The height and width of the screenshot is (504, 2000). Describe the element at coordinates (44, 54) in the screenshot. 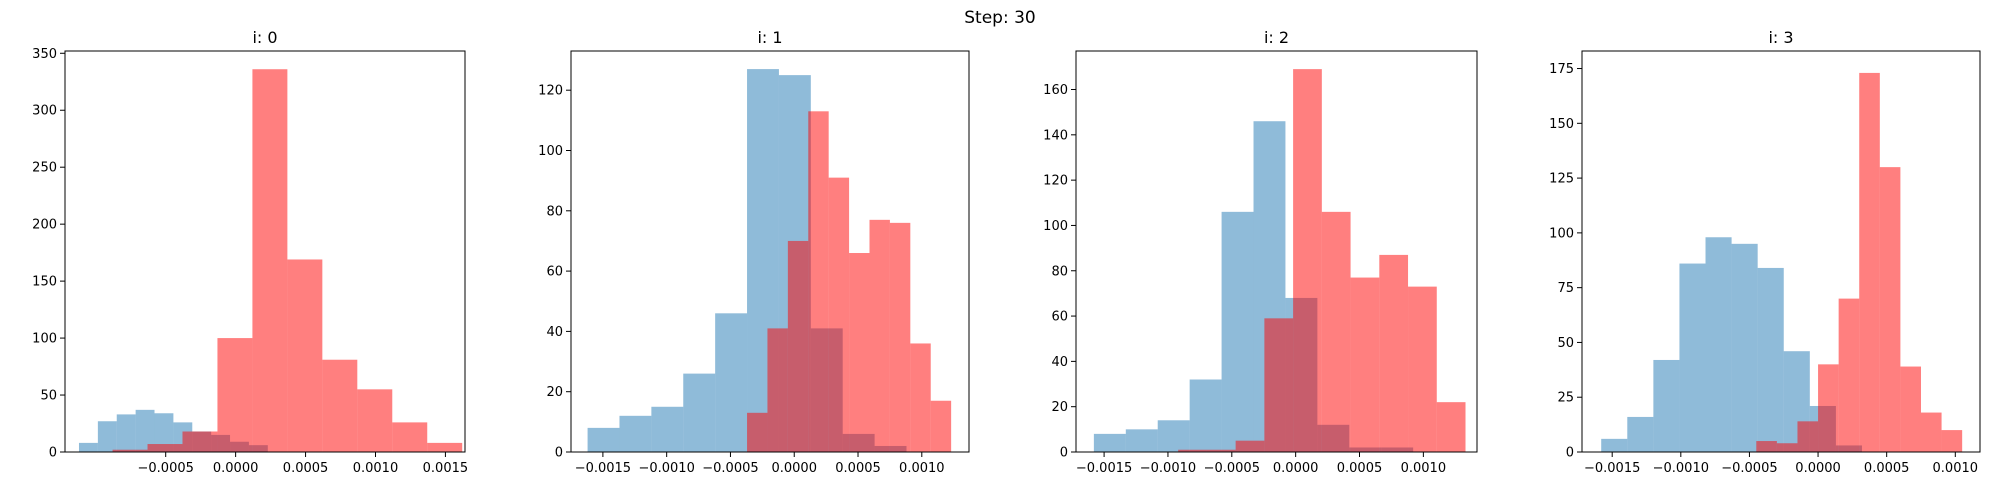

I see `y-tick-label: 350` at that location.